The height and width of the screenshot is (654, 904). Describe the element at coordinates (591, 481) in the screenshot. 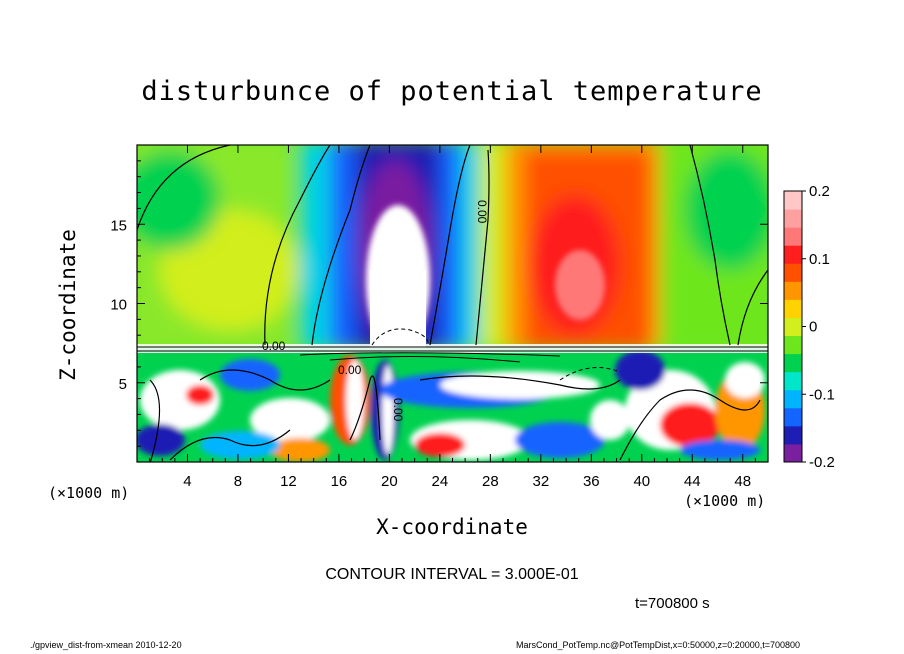

I see `x-tick-label: 36` at that location.